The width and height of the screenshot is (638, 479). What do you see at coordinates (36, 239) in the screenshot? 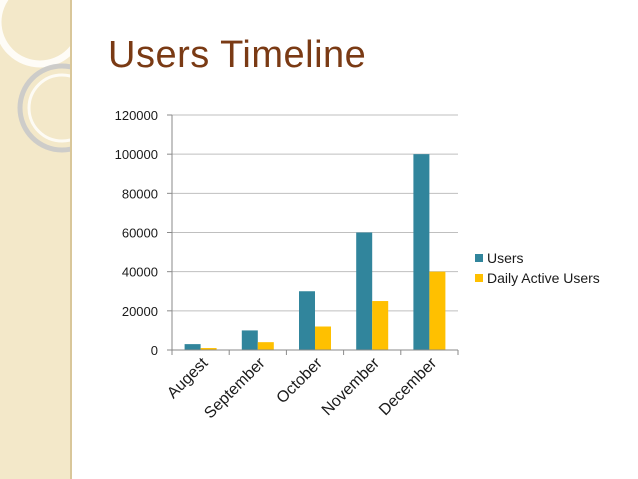
I see `decorative-sidebar` at bounding box center [36, 239].